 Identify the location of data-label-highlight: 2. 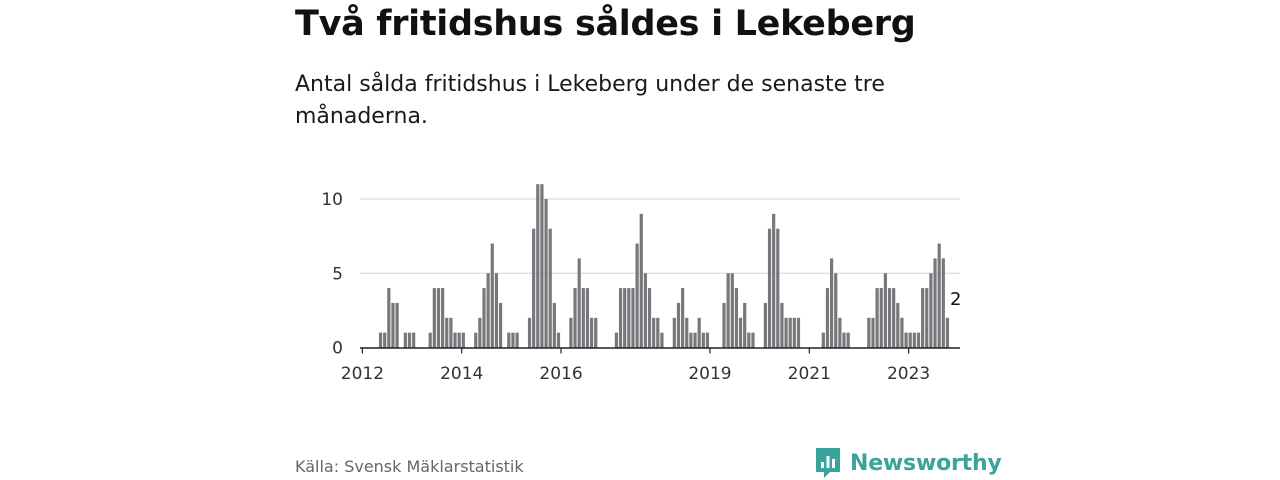
(955, 299).